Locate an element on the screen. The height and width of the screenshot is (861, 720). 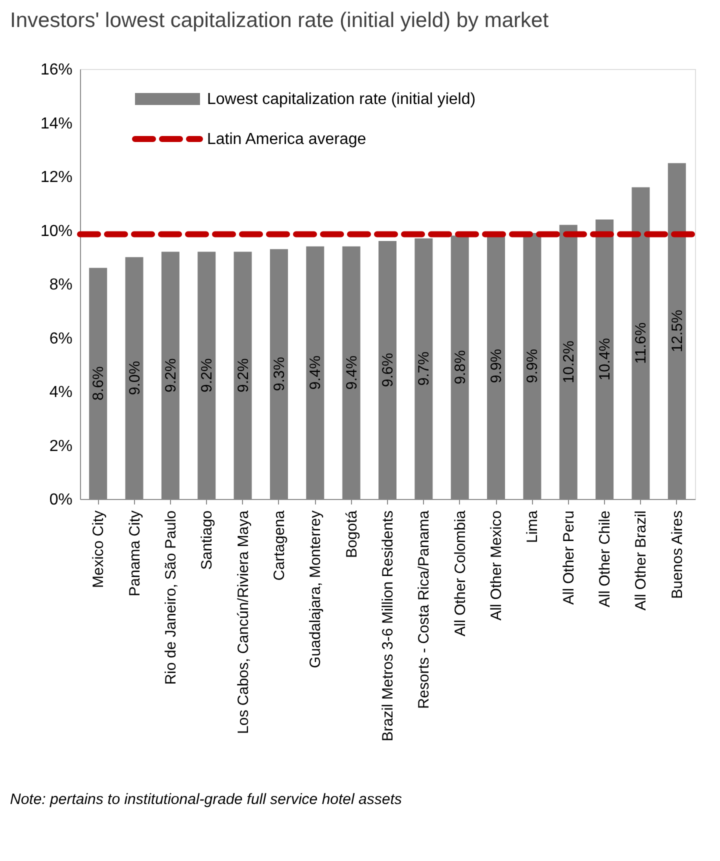
data-label: 8.6% is located at coordinates (99, 383).